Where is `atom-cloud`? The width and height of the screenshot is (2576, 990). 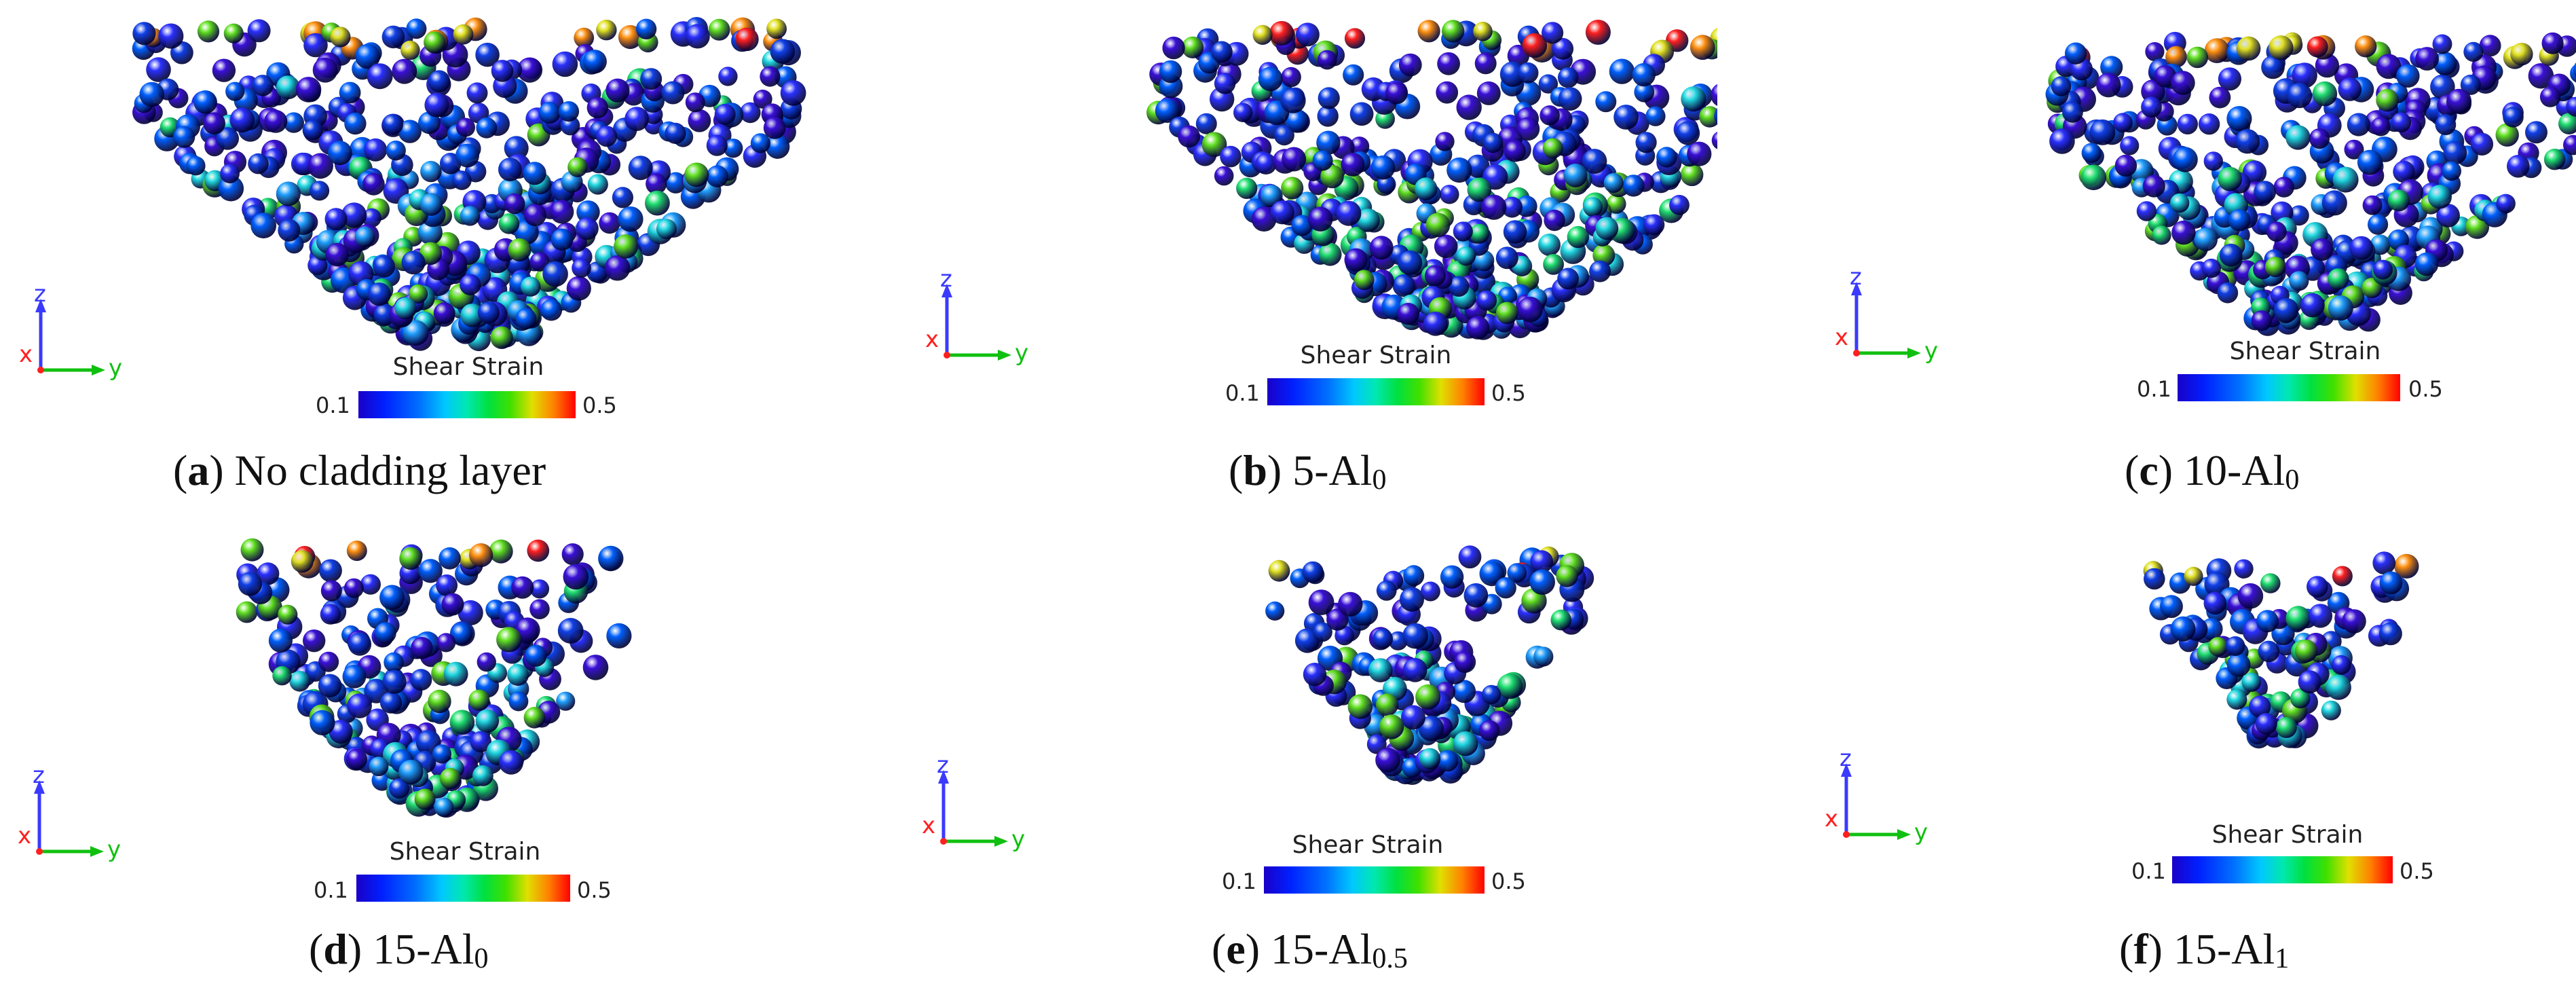 atom-cloud is located at coordinates (2281, 650).